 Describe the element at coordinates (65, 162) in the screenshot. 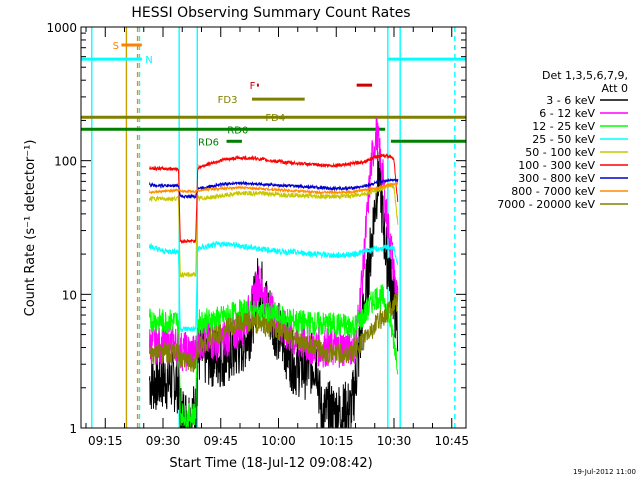

I see `y-tick-label-2: 100` at that location.